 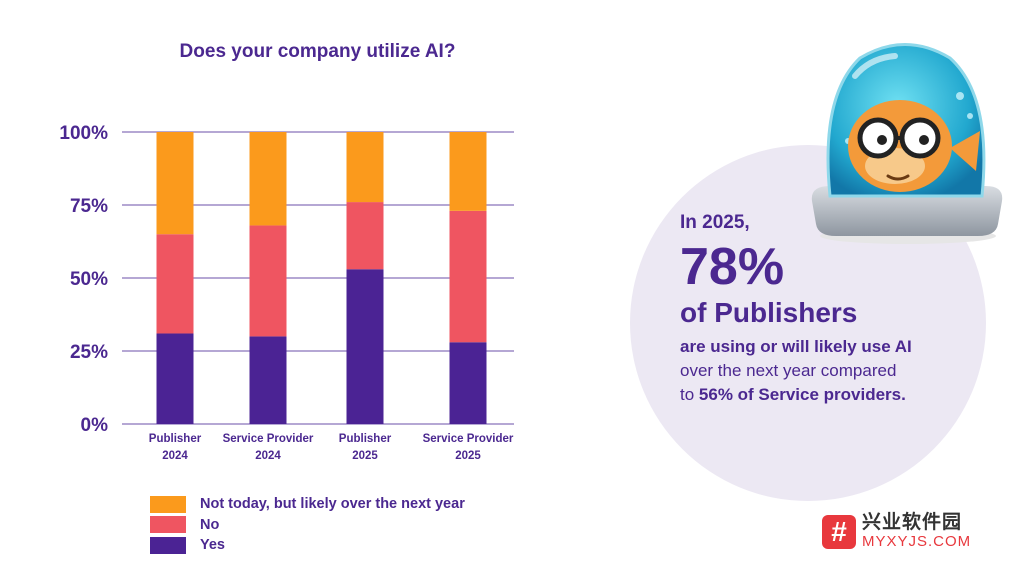 I want to click on chart-title: Does your company utilize AI?, so click(x=317, y=51).